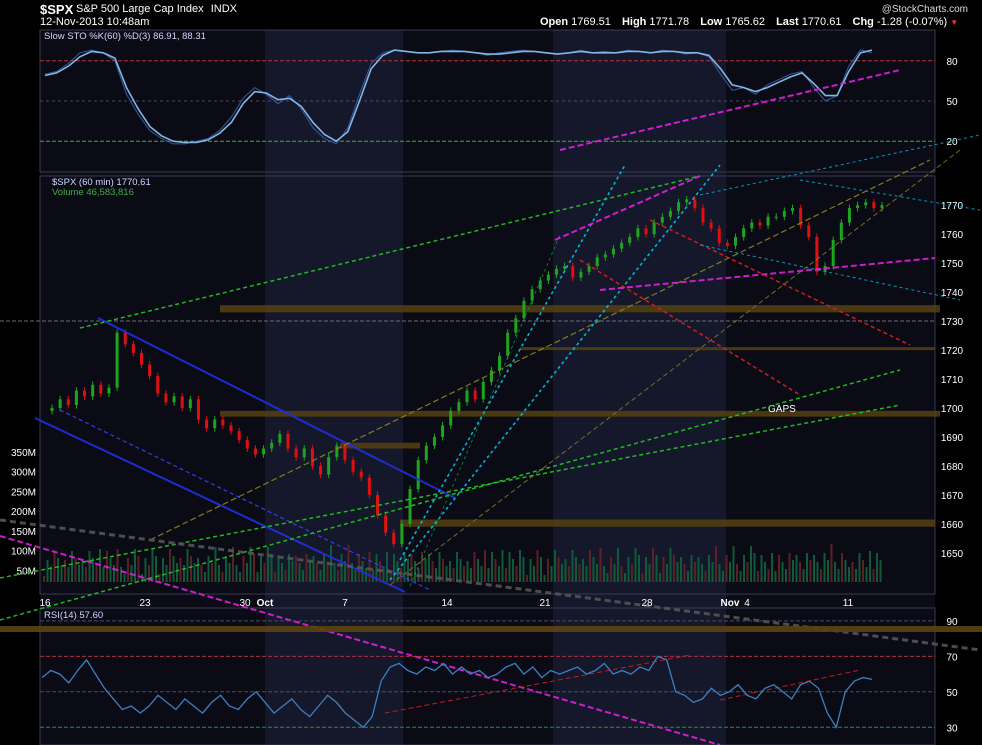  What do you see at coordinates (952, 438) in the screenshot?
I see `price-tick-label: 1690` at bounding box center [952, 438].